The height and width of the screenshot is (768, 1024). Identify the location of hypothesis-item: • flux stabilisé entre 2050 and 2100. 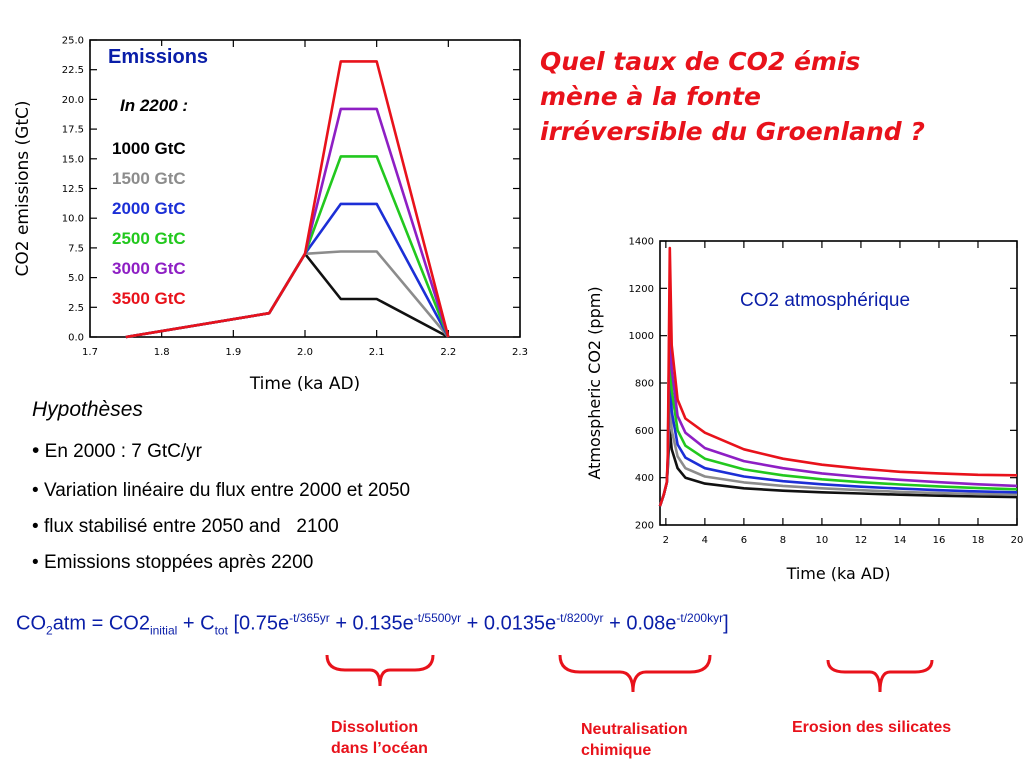
(185, 526).